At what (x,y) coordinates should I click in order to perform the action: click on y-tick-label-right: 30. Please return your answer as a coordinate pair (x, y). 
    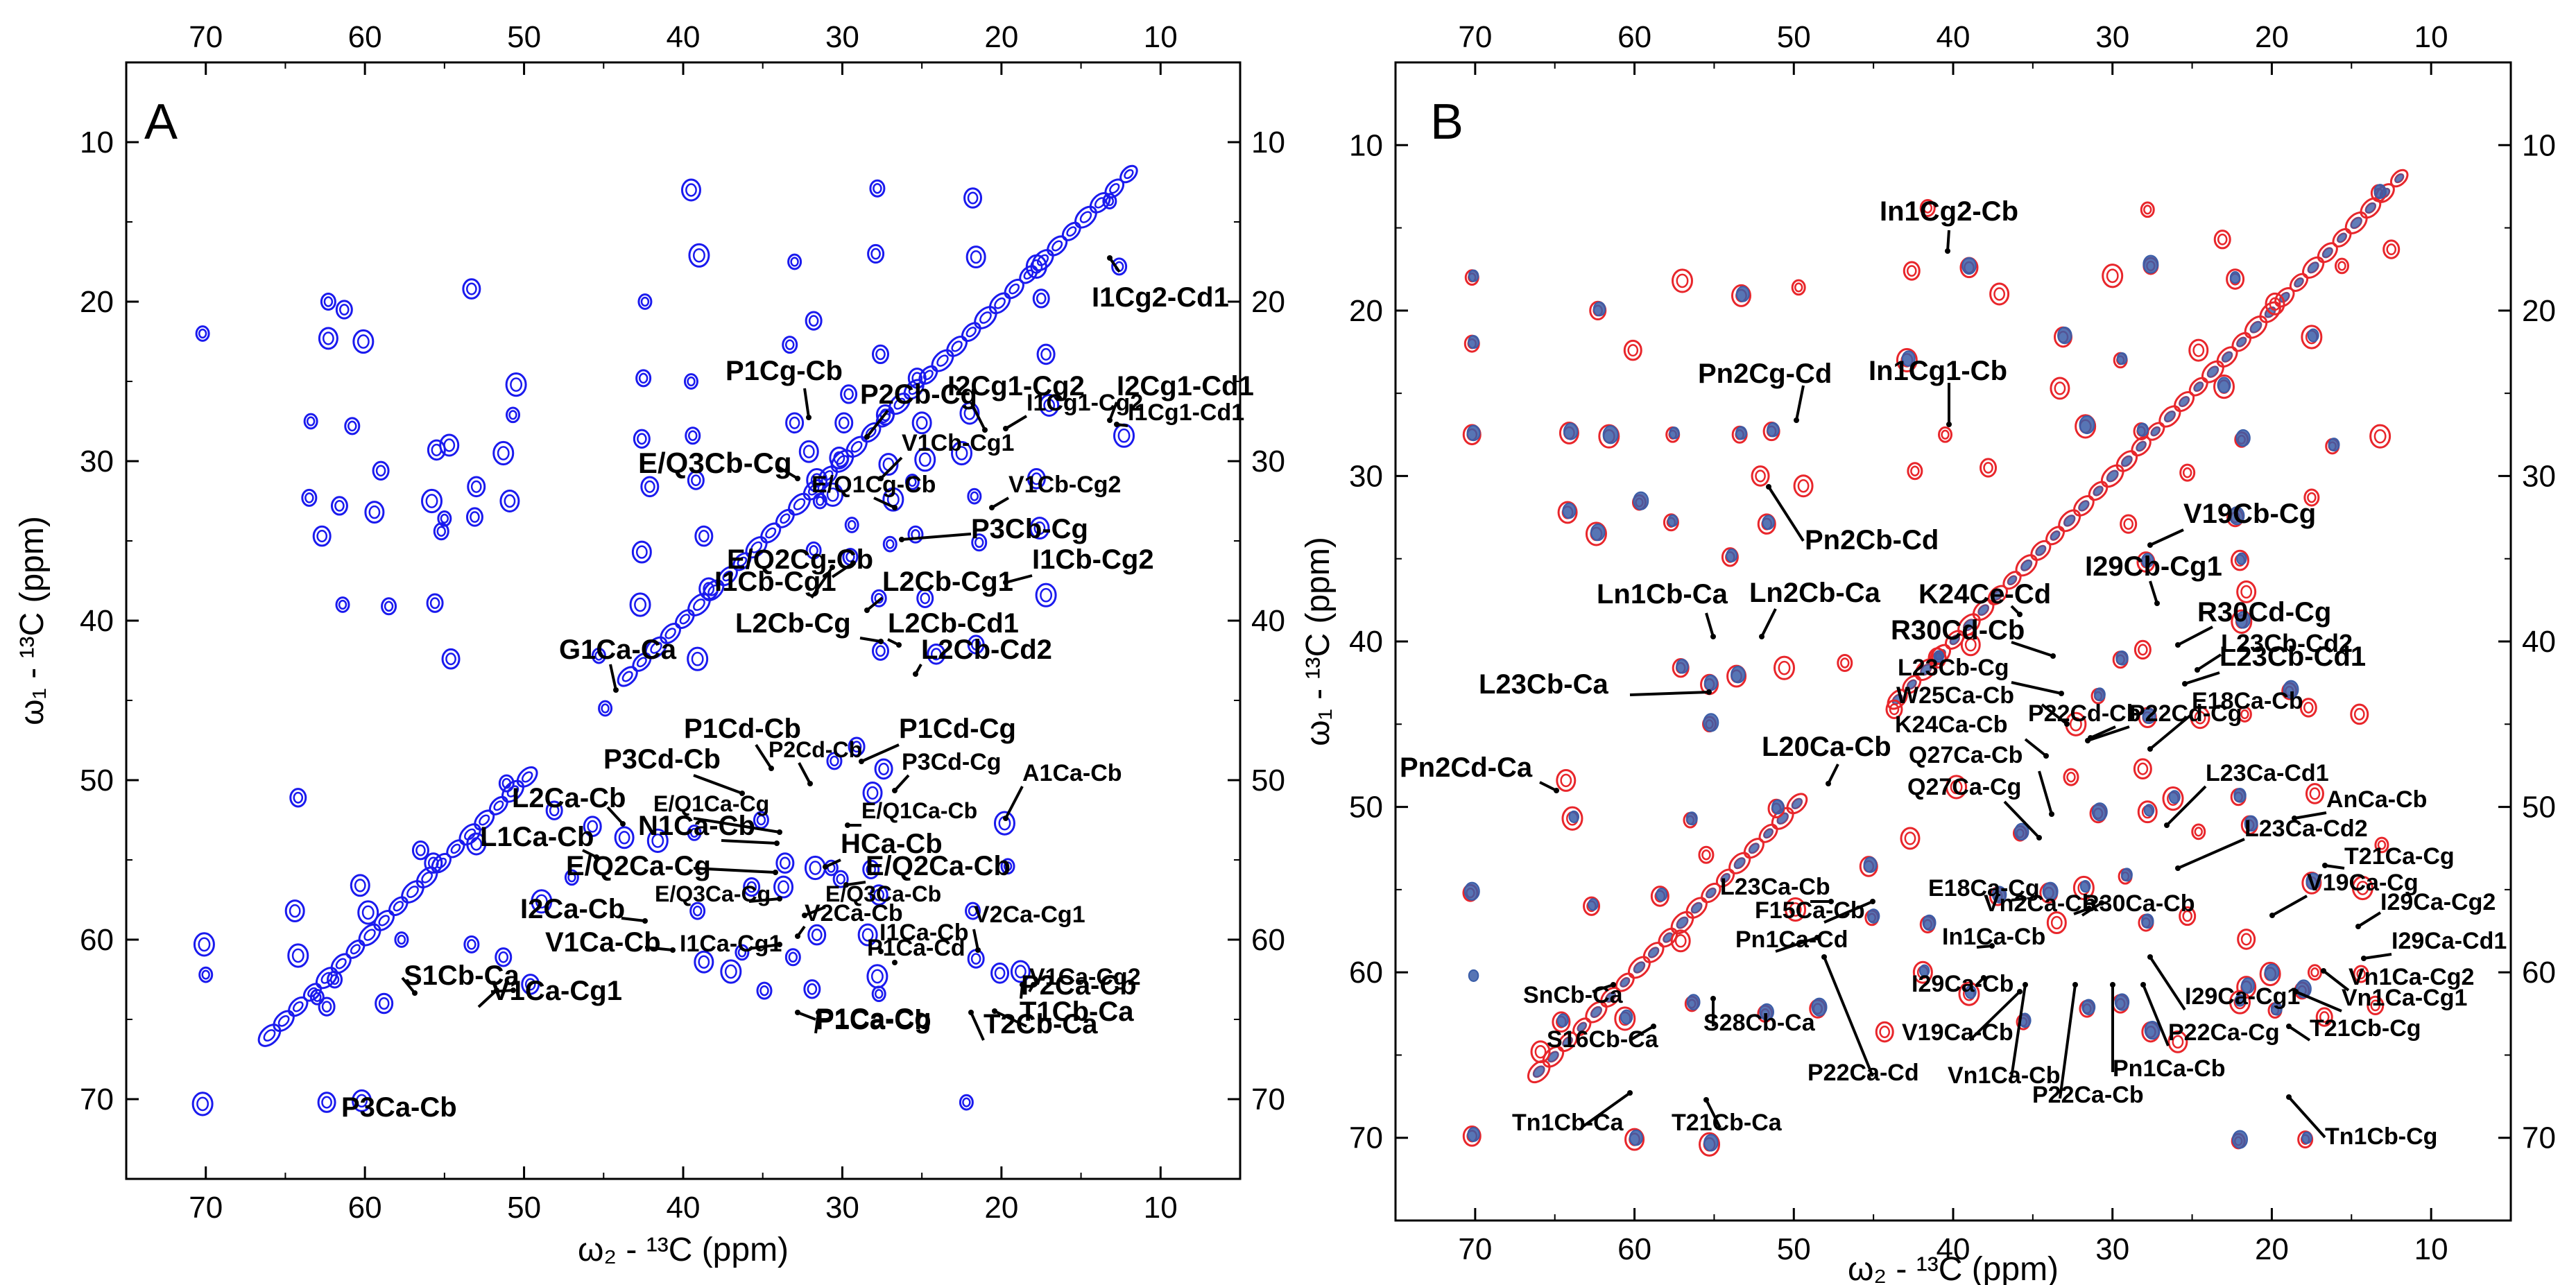
    Looking at the image, I should click on (2539, 476).